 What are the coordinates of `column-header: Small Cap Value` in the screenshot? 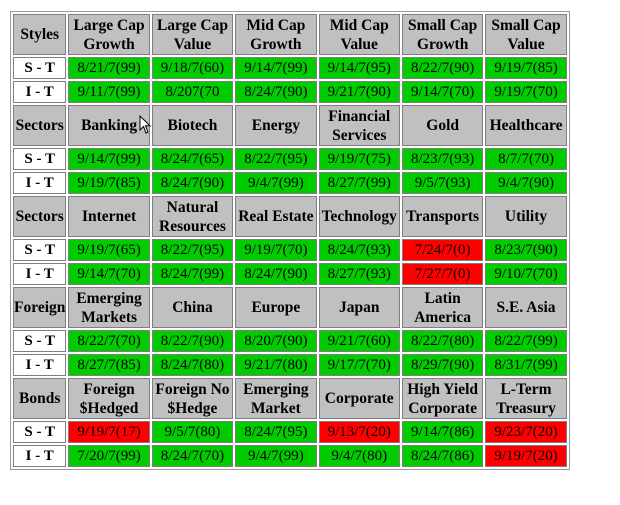 It's located at (526, 34).